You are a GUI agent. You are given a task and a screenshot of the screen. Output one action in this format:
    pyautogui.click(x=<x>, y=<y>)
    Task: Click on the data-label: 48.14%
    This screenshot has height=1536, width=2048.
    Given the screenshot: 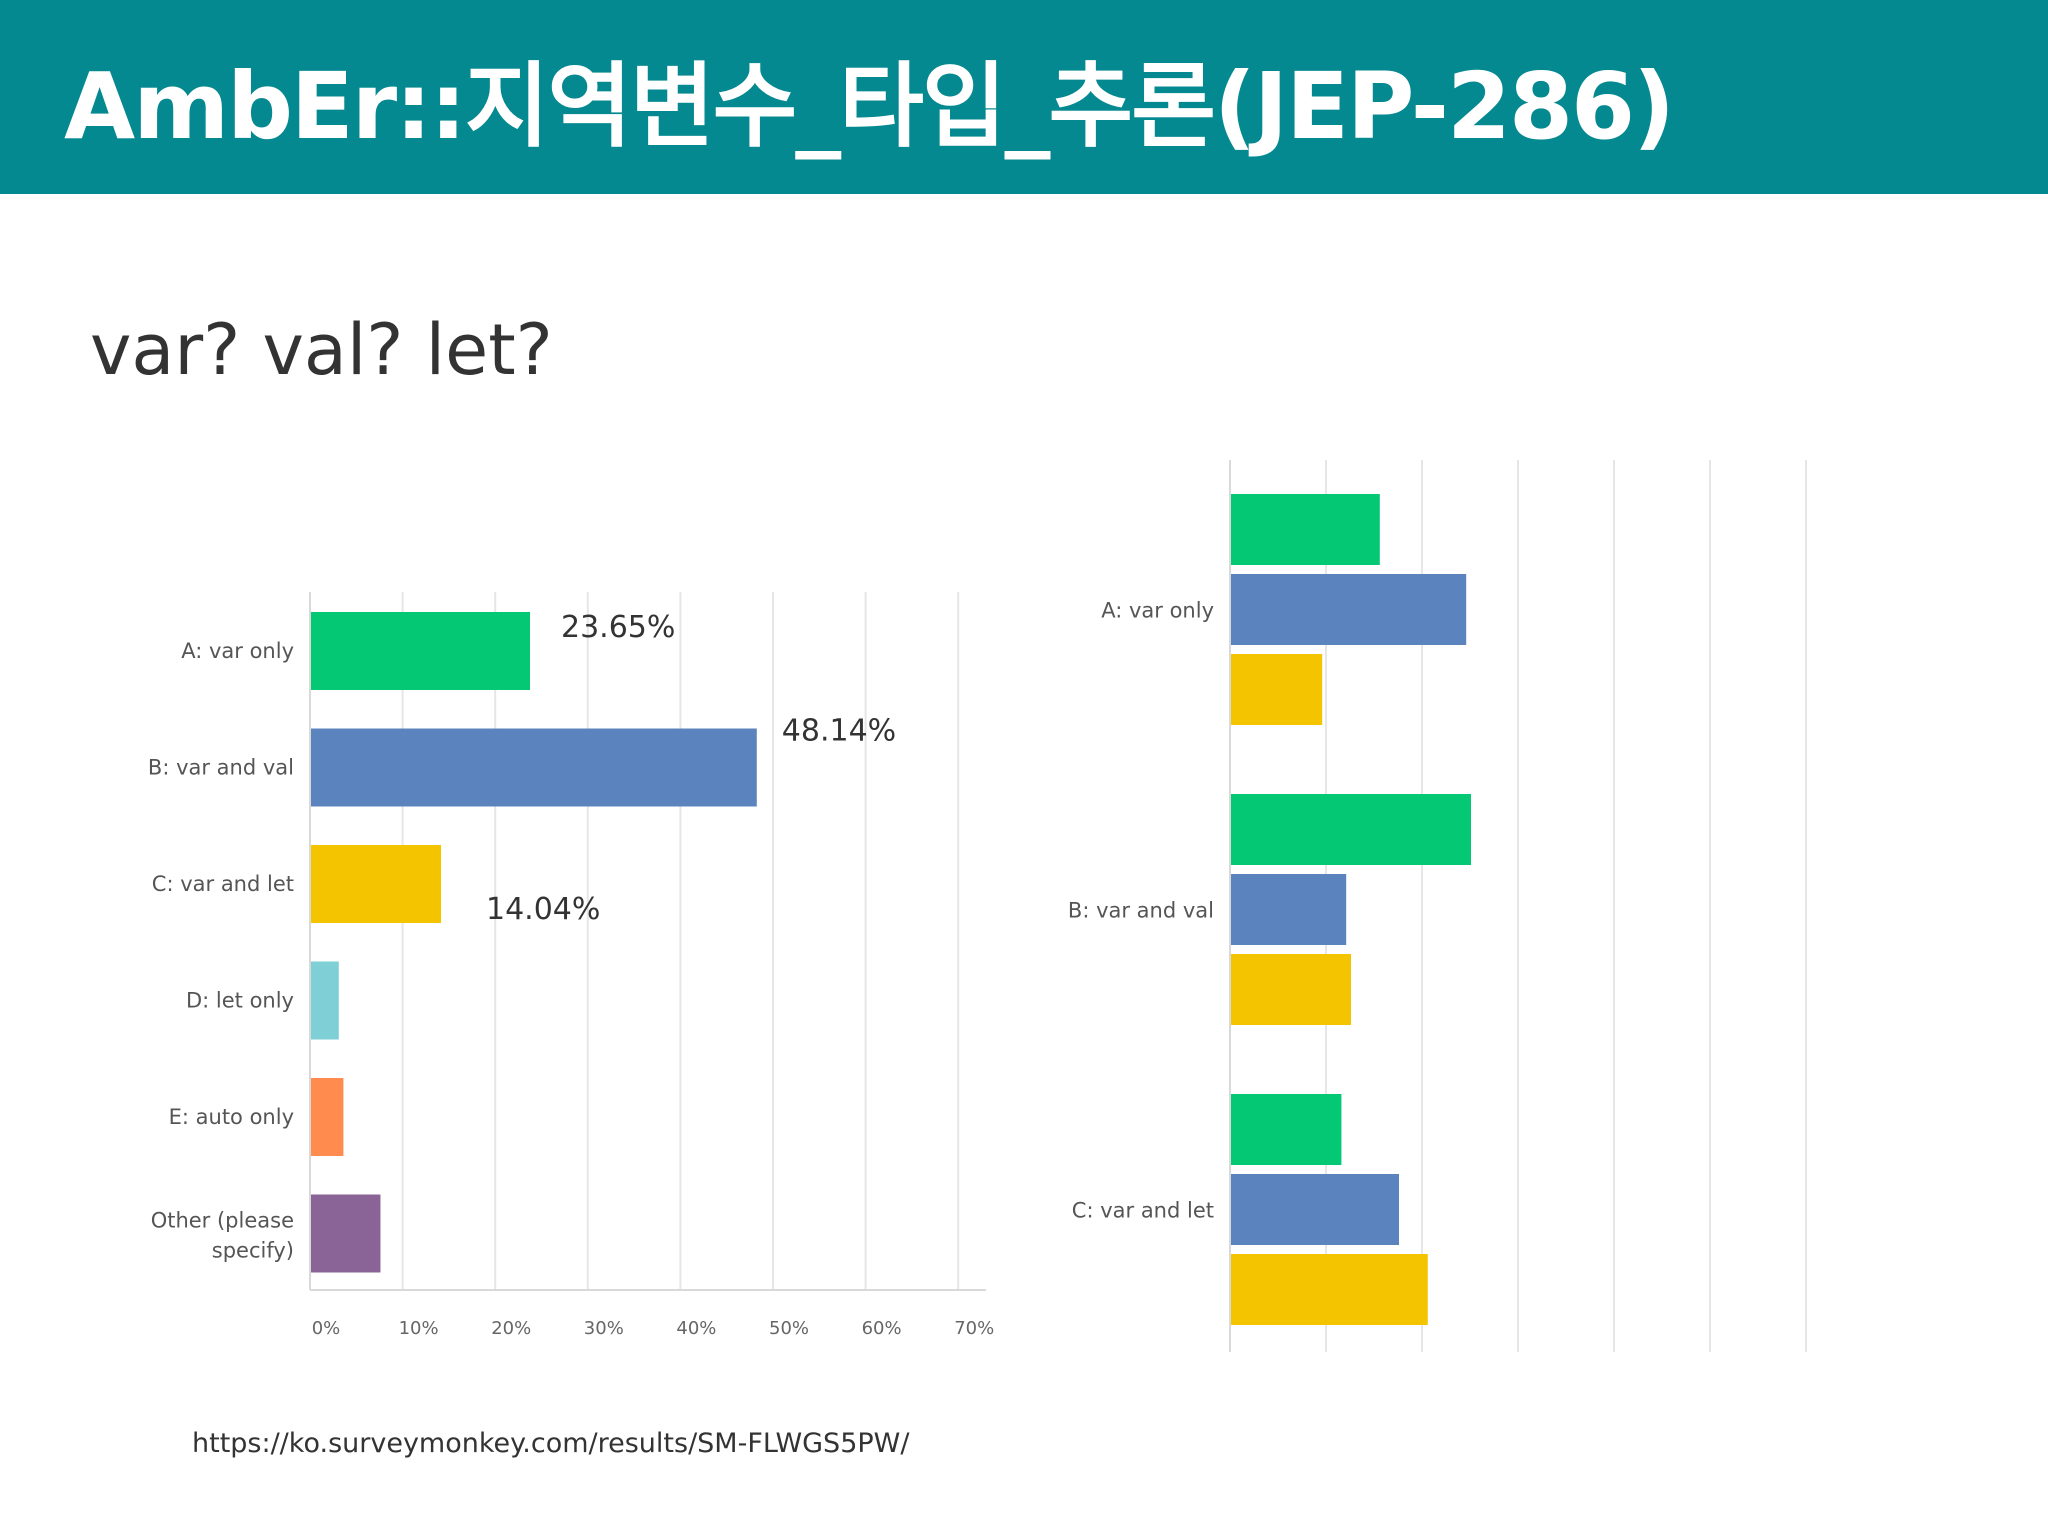 What is the action you would take?
    pyautogui.click(x=839, y=731)
    